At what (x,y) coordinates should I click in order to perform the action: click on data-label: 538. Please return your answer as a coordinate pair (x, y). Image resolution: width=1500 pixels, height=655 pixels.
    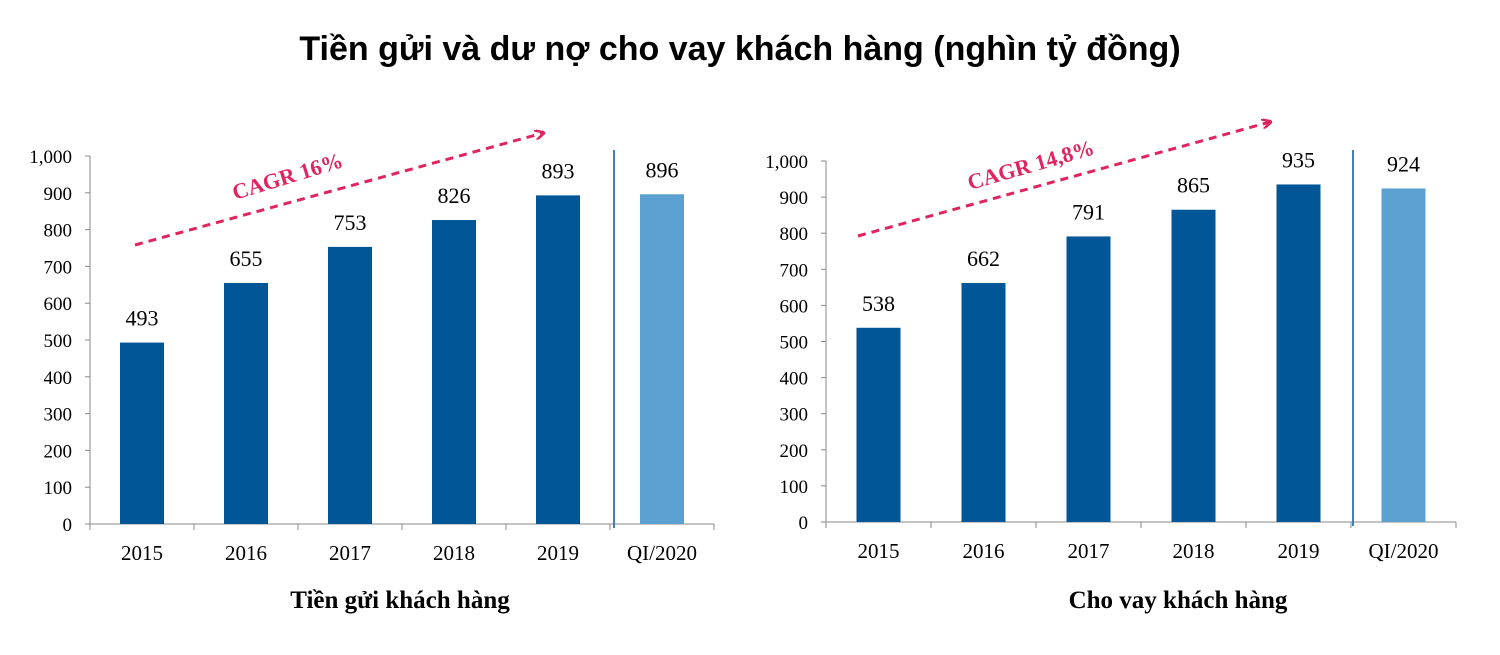
    Looking at the image, I should click on (878, 303).